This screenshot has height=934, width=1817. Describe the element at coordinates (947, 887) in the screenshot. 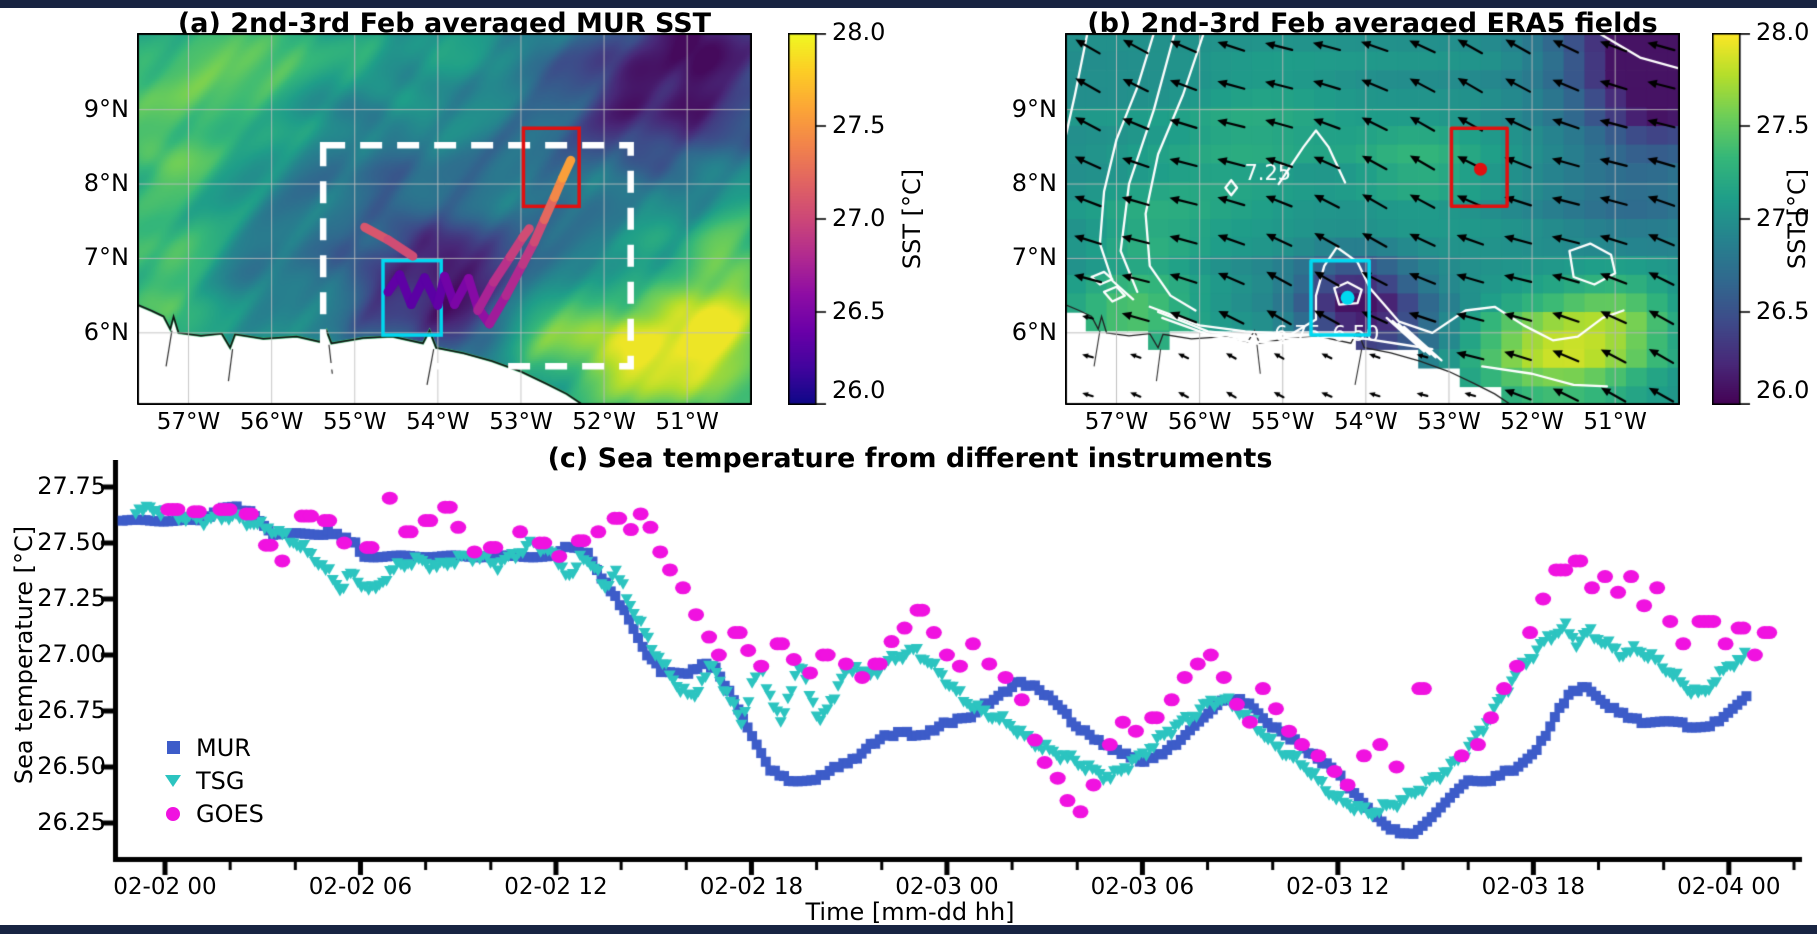

I see `xtick-label: 02-03 00` at that location.